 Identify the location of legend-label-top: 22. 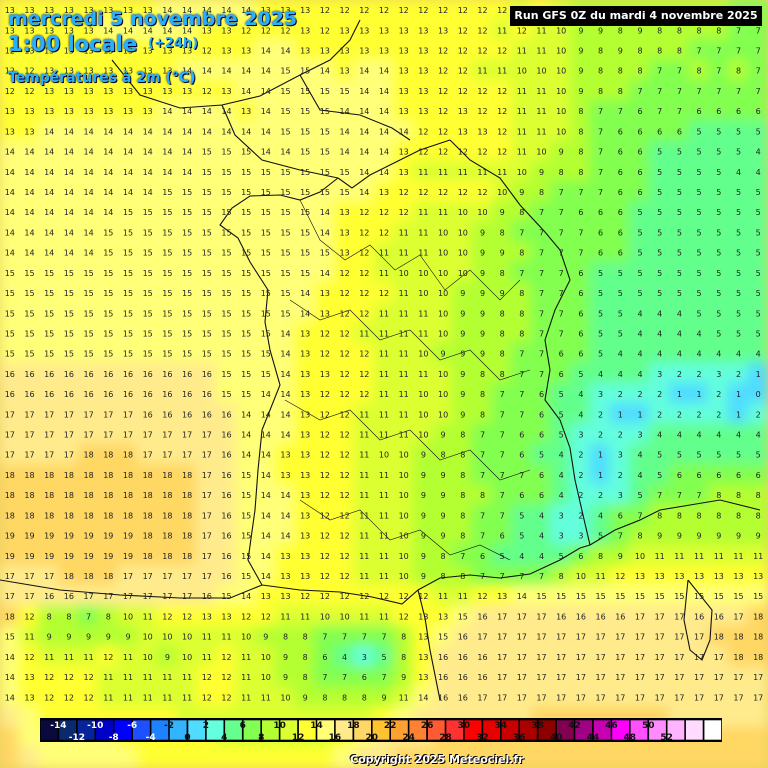
(390, 726).